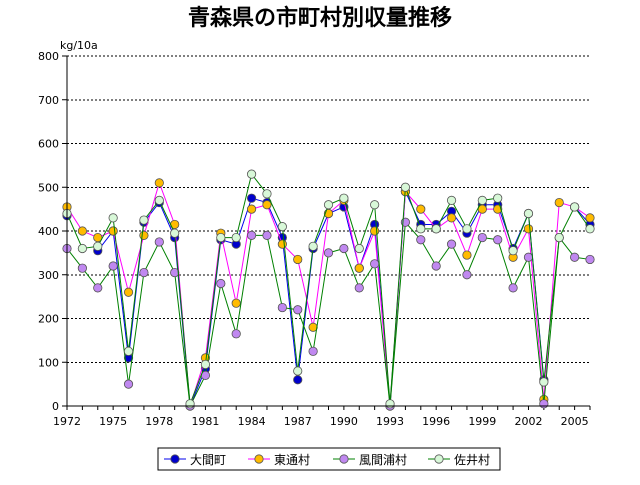 The height and width of the screenshot is (485, 640). I want to click on series-2-point-2002, so click(528, 229).